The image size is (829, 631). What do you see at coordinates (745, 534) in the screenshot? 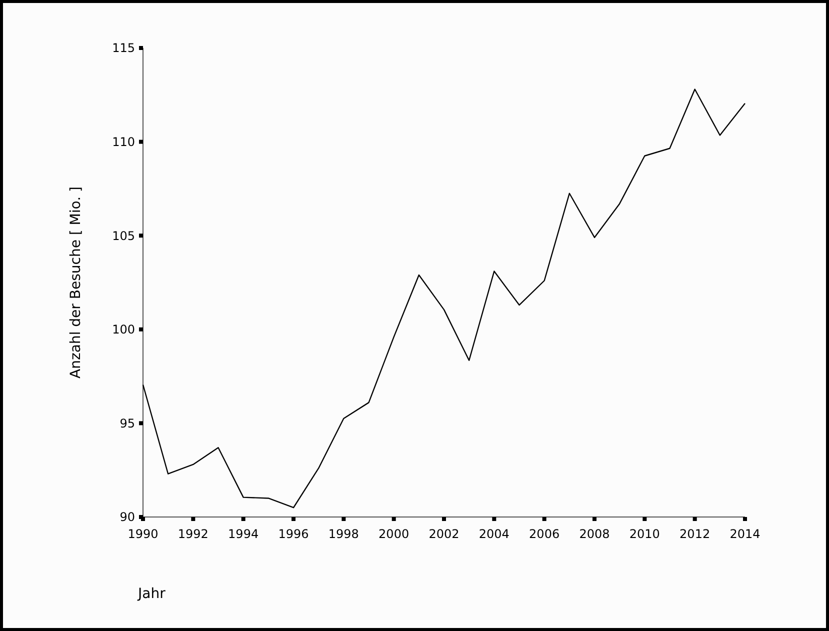
I see `x-tick-label: 2014` at bounding box center [745, 534].